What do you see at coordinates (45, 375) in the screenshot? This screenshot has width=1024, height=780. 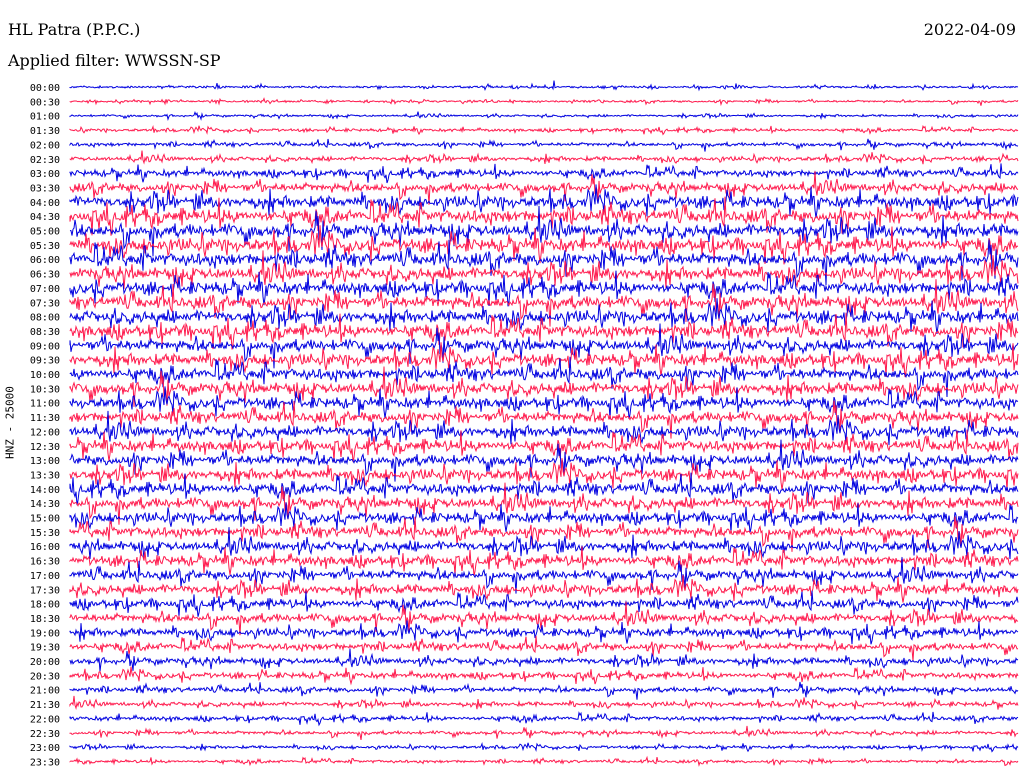 I see `row-time-label: 10:00` at bounding box center [45, 375].